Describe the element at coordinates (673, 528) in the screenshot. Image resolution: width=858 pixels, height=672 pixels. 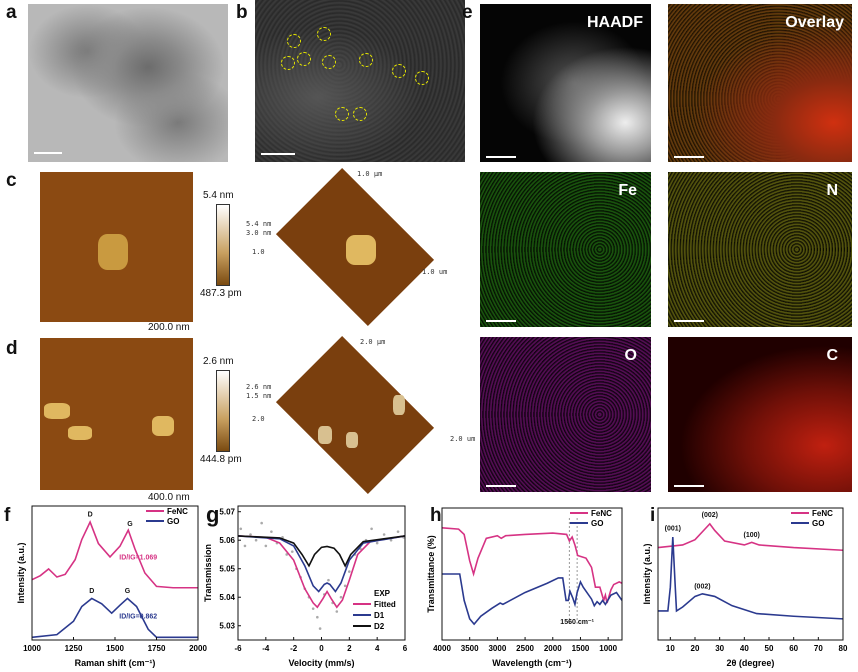
I see `annotation: (001)` at that location.